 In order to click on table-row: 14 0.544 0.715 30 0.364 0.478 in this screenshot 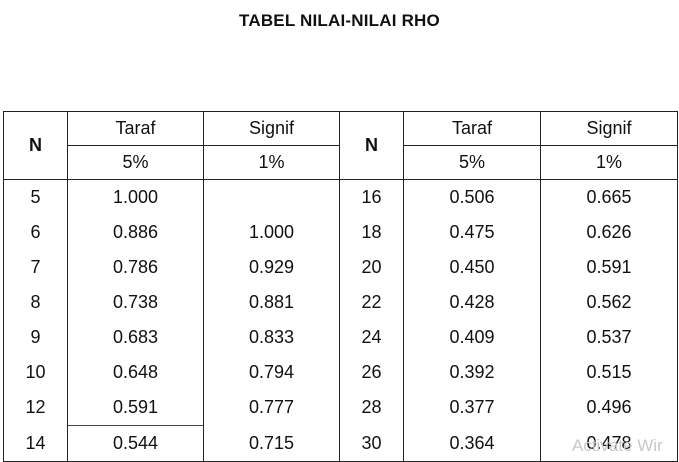, I will do `click(340, 443)`.